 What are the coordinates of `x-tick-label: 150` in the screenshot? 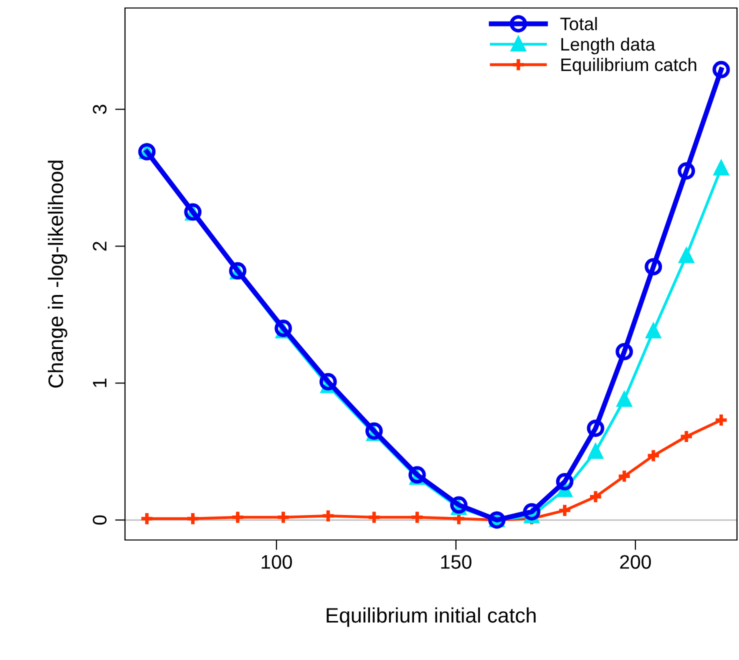 It's located at (456, 562).